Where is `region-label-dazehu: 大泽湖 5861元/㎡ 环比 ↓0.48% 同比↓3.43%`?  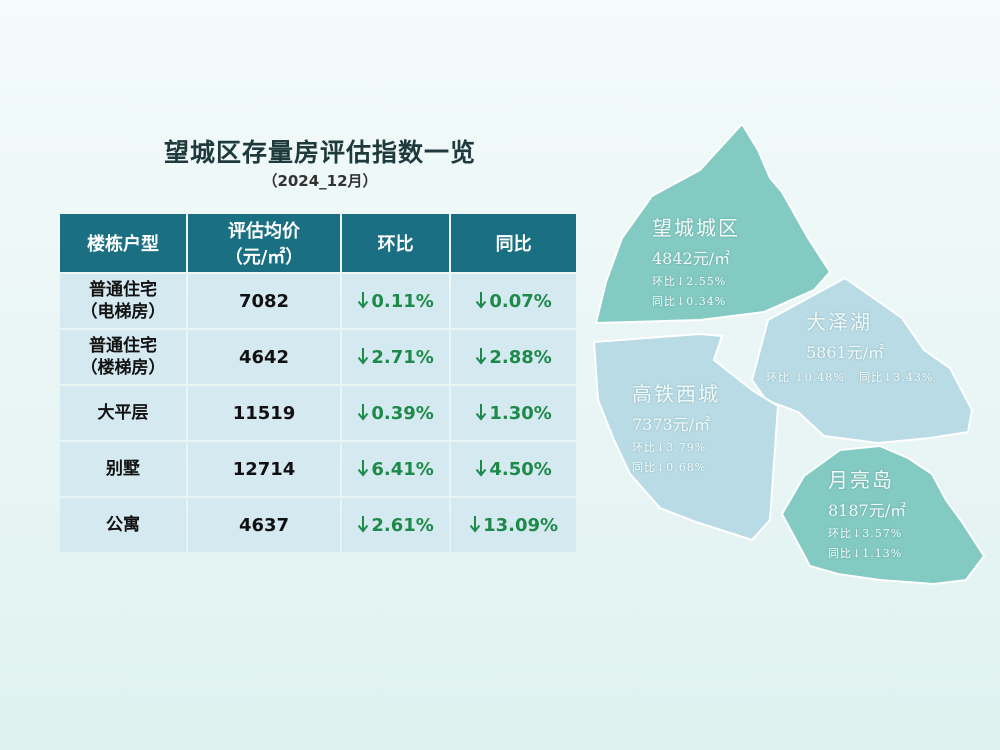
region-label-dazehu: 大泽湖 5861元/㎡ 环比 ↓0.48% 同比↓3.43% is located at coordinates (849, 345).